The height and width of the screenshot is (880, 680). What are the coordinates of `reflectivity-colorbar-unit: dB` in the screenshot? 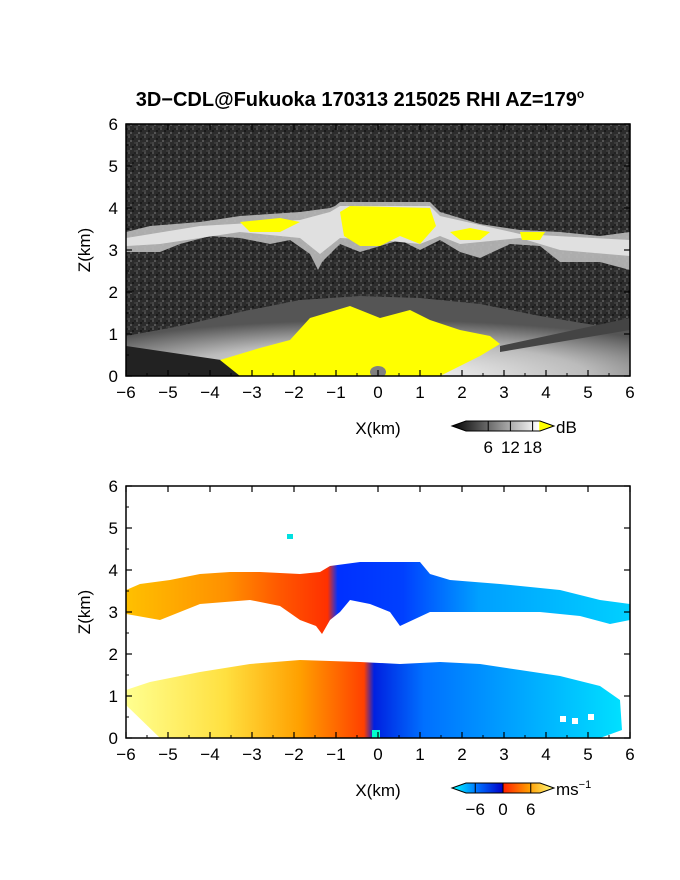 It's located at (566, 427).